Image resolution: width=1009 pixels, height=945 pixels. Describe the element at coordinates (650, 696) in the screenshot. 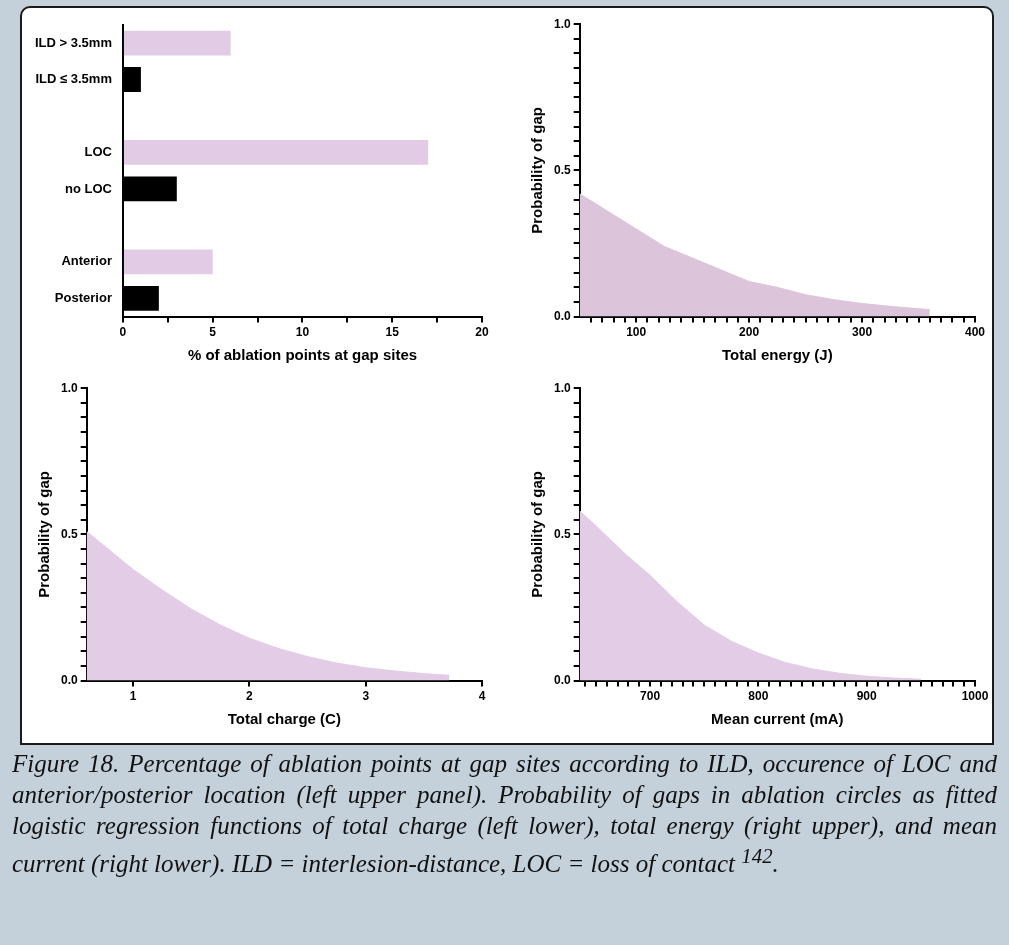

I see `x-tick-label: 700` at that location.